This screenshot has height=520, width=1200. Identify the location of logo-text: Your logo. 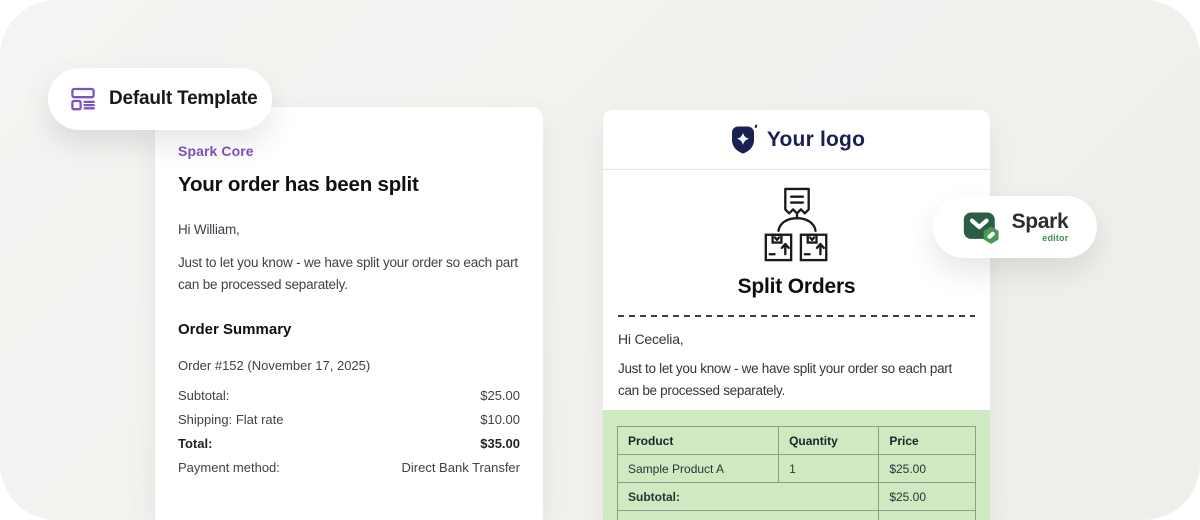
(816, 139).